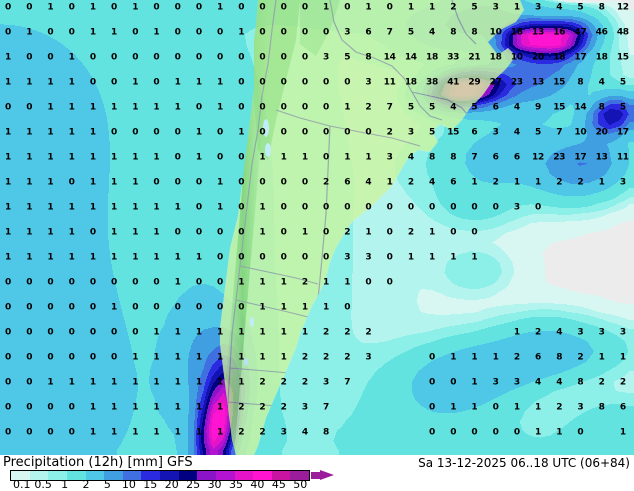 The image size is (634, 491). I want to click on tick-label-45: 45, so click(278, 484).